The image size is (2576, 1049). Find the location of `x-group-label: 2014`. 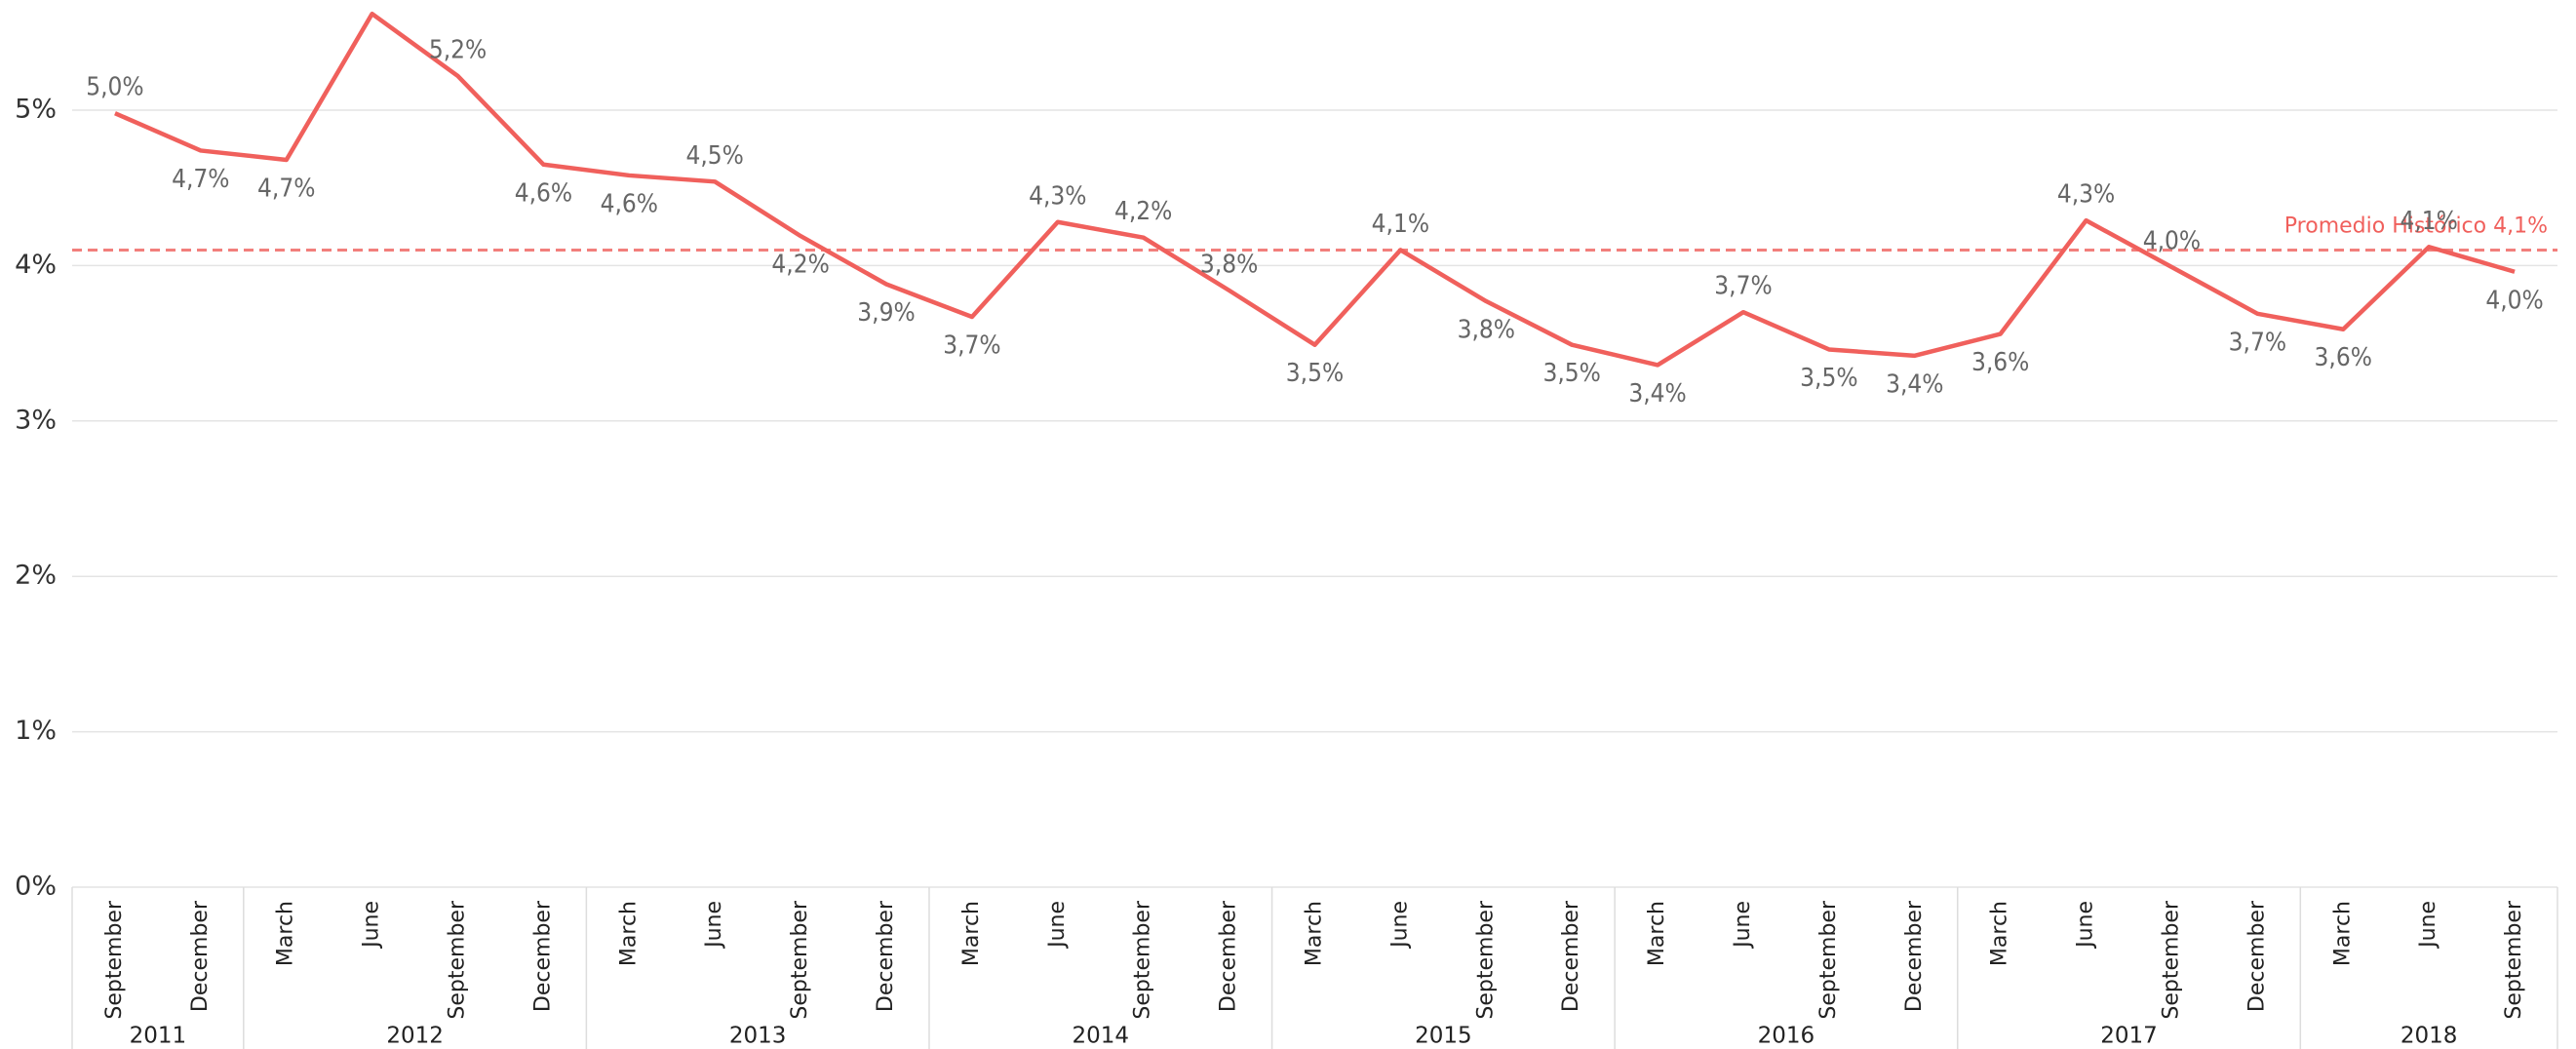

x-group-label: 2014 is located at coordinates (1100, 1036).